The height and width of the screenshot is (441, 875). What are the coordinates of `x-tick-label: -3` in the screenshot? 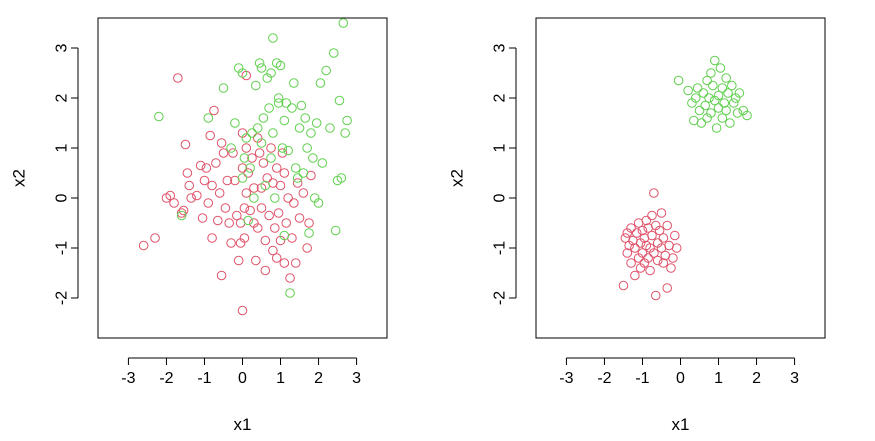 It's located at (128, 378).